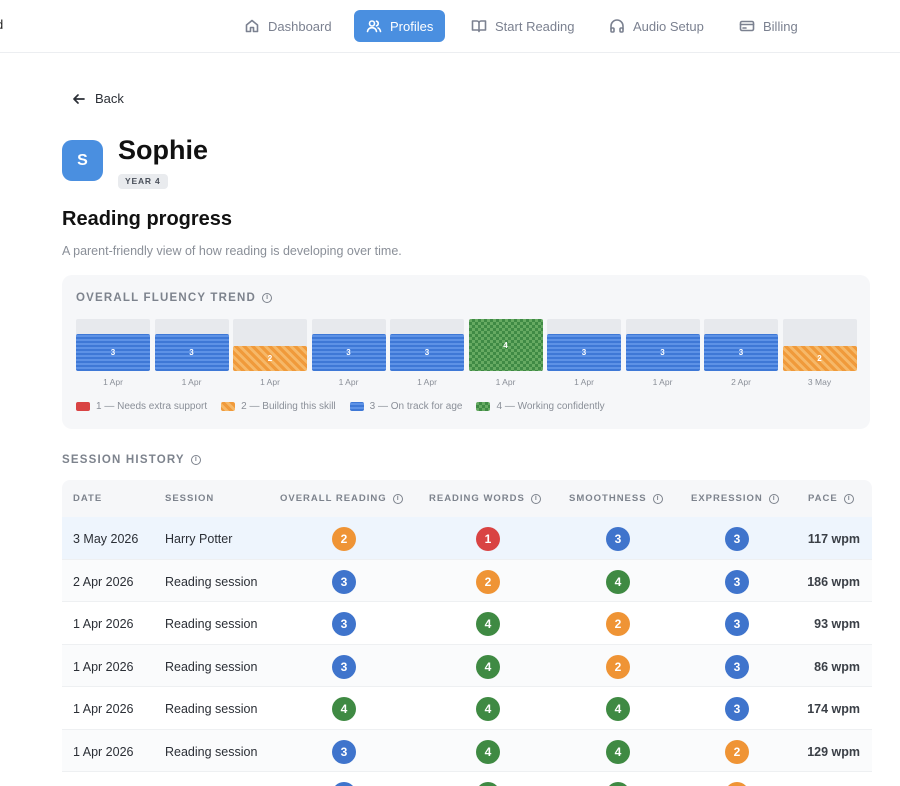  I want to click on nav-profiles-label: Profiles, so click(412, 26).